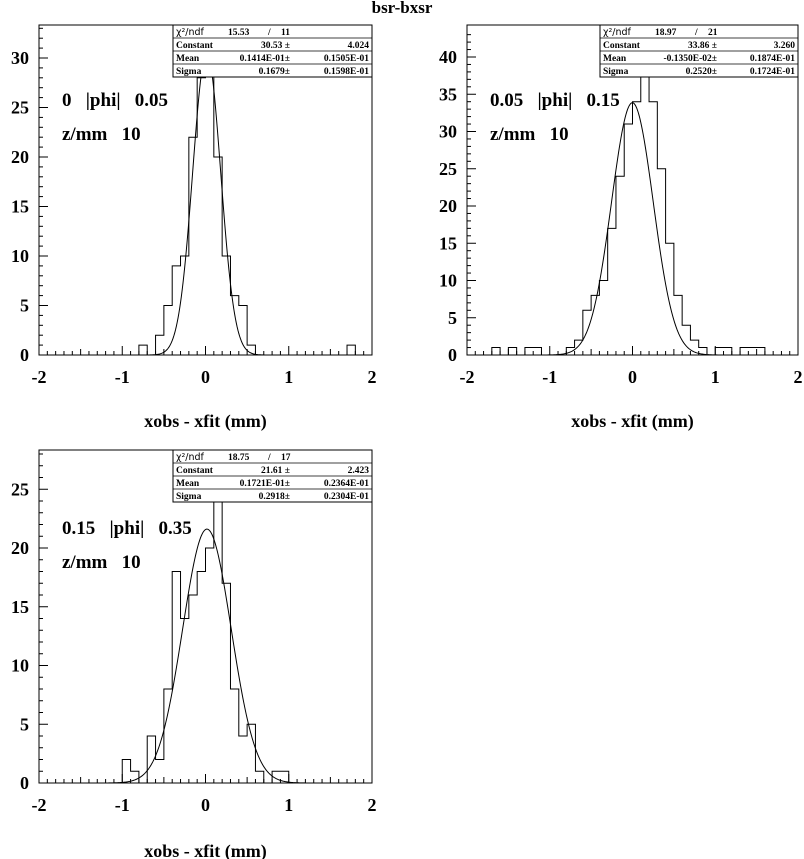 The width and height of the screenshot is (804, 859). What do you see at coordinates (798, 377) in the screenshot?
I see `x-tick-label: 2` at bounding box center [798, 377].